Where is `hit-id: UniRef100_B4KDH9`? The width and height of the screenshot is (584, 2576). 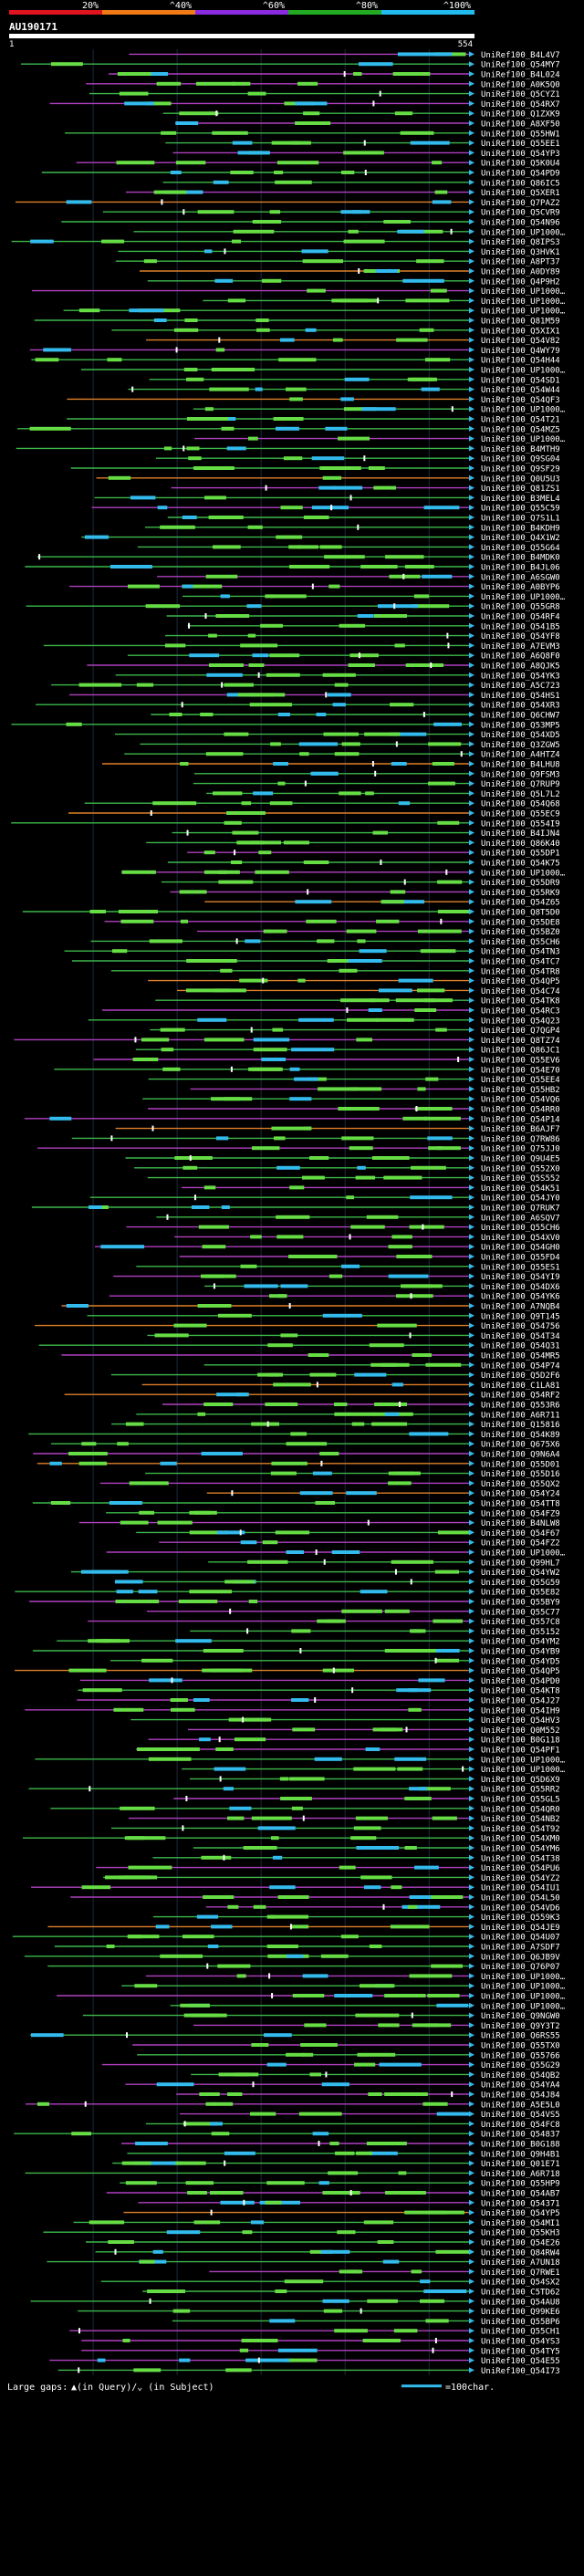 hit-id: UniRef100_B4KDH9 is located at coordinates (520, 528).